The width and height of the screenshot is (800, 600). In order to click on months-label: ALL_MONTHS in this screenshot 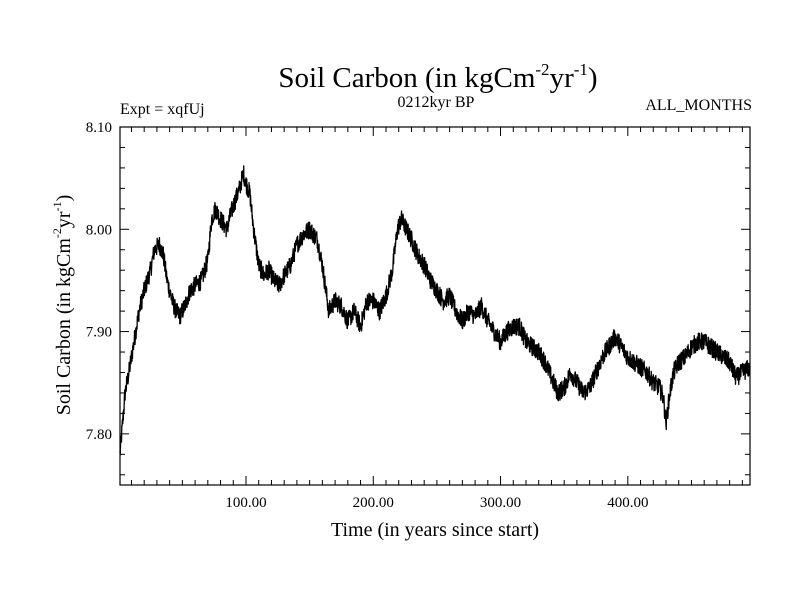, I will do `click(698, 105)`.